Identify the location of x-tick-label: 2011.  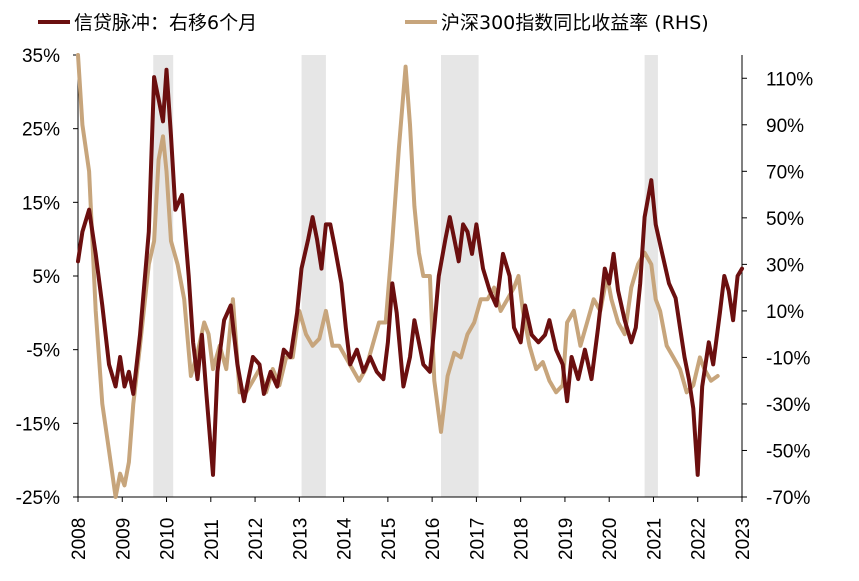
(212, 539).